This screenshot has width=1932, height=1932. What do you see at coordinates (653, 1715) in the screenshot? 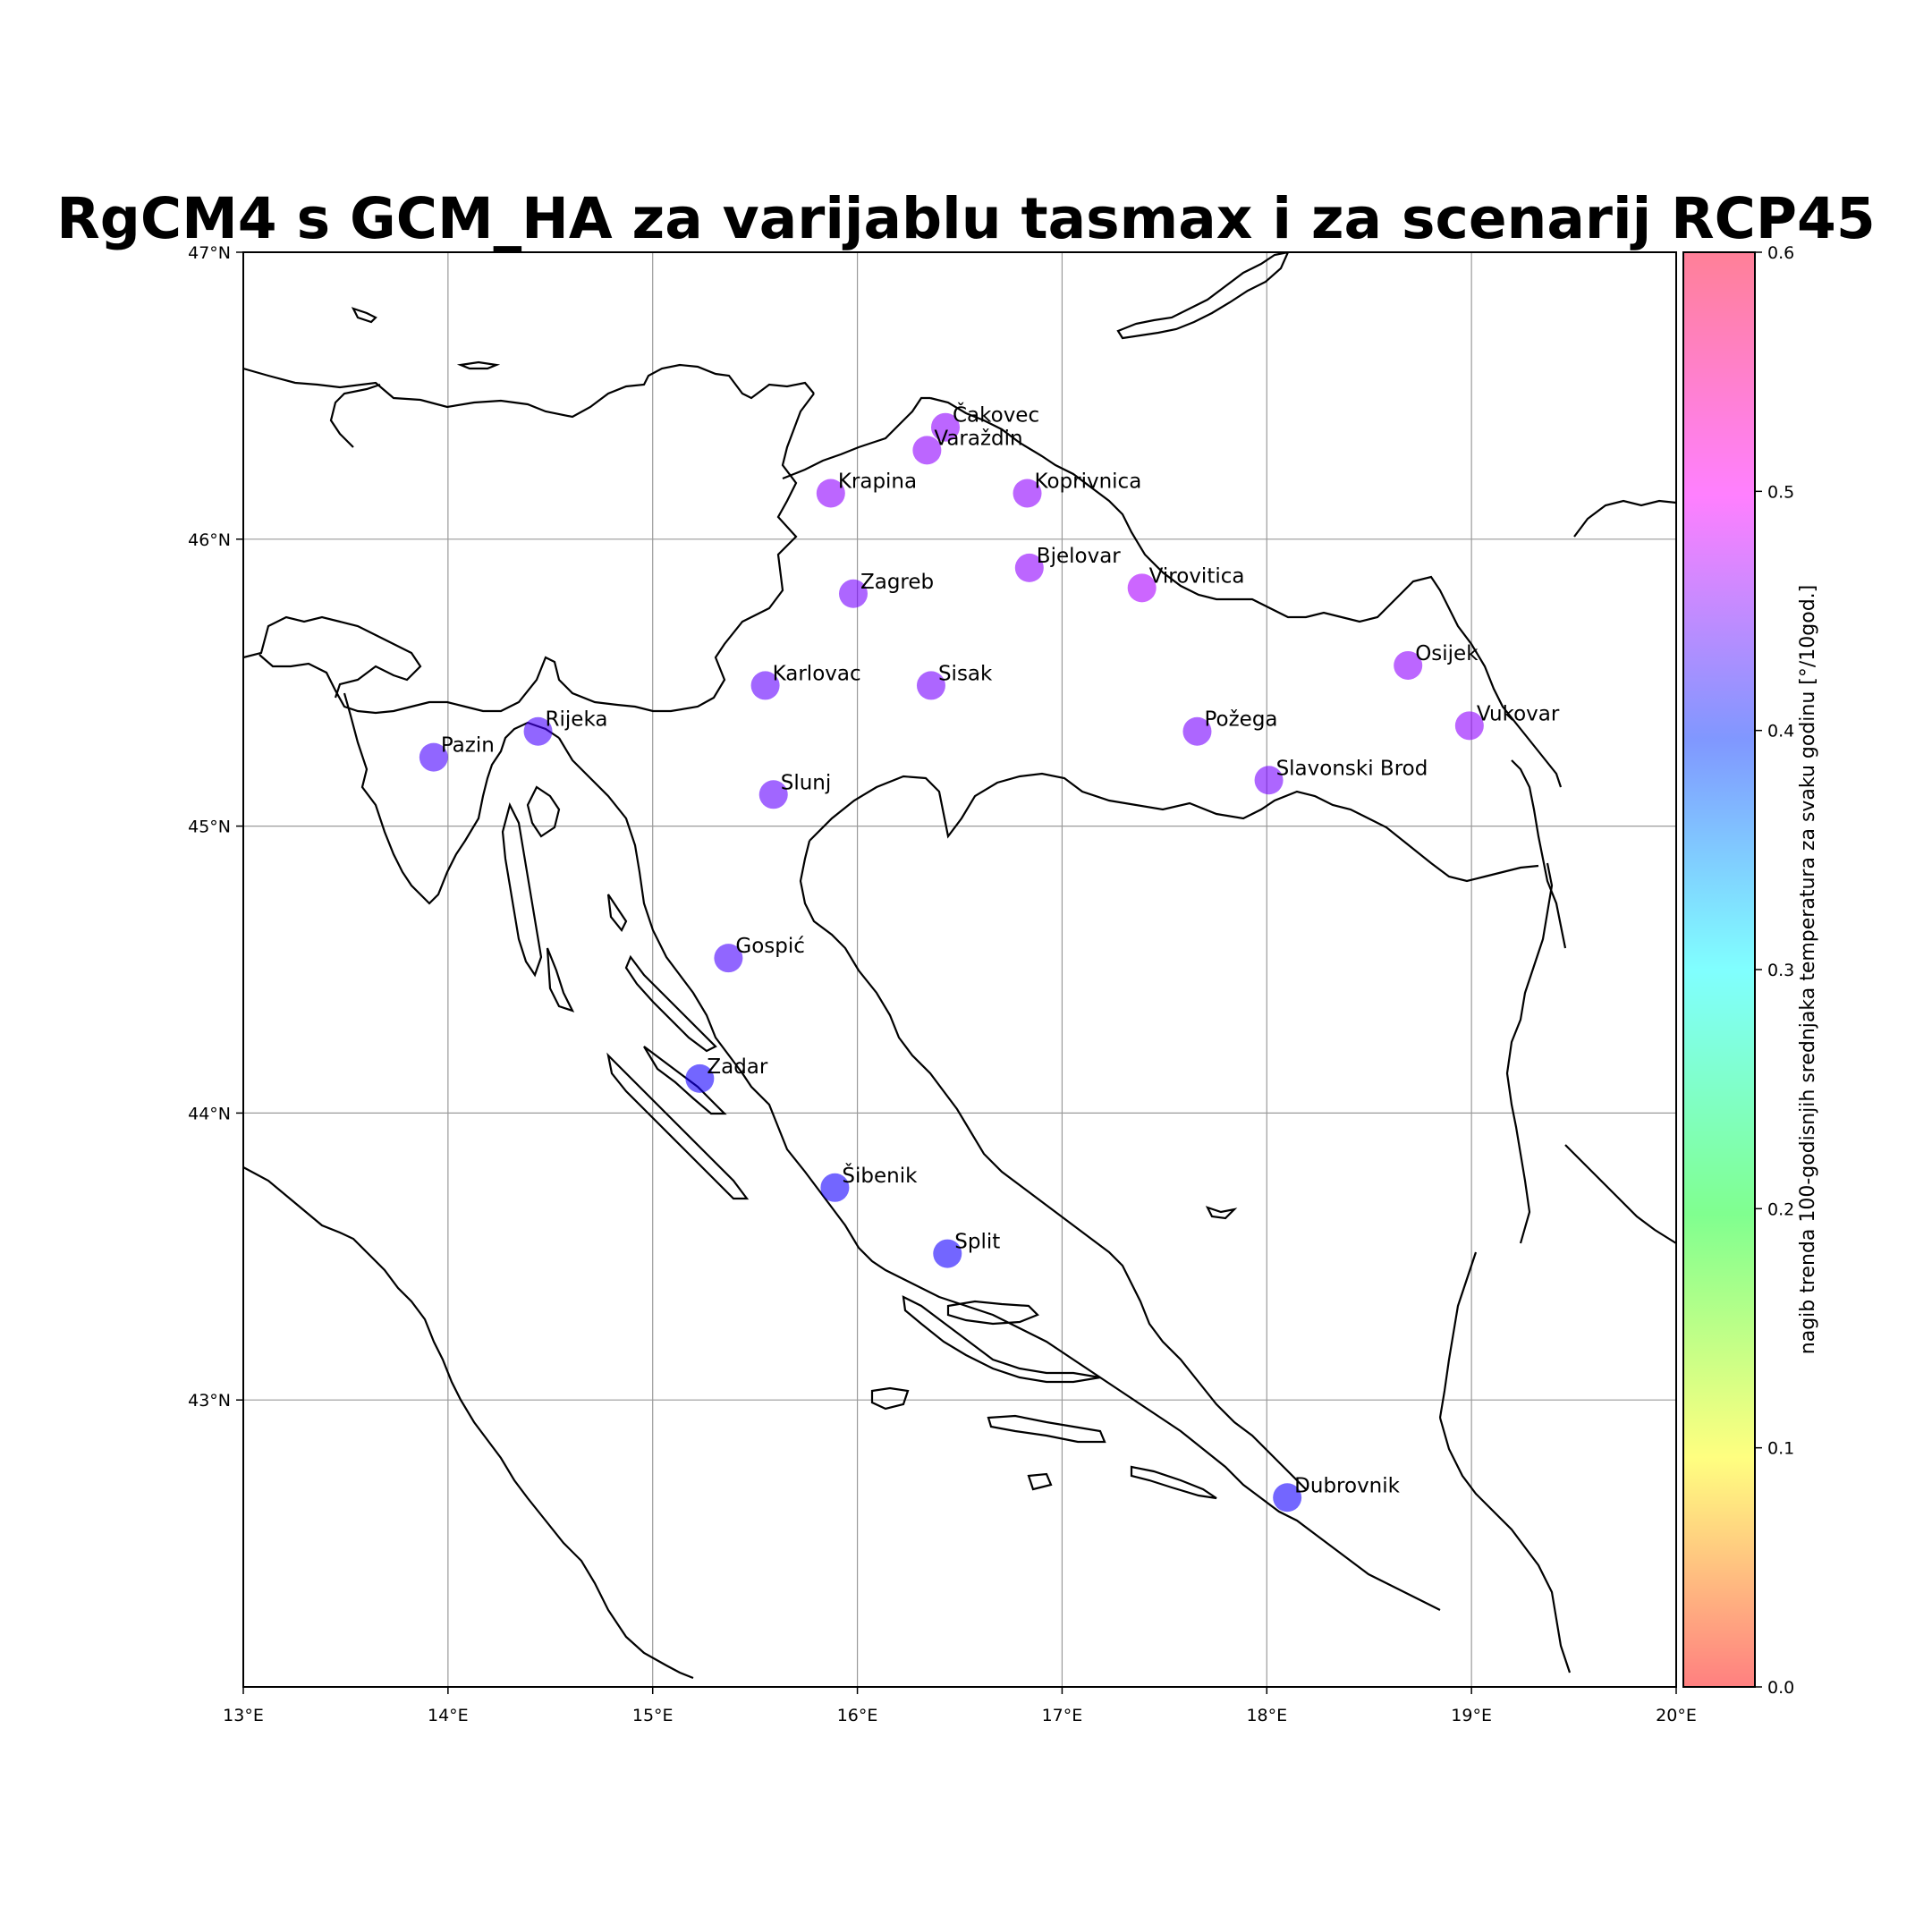
I see `x-tick-label: 15°E` at bounding box center [653, 1715].